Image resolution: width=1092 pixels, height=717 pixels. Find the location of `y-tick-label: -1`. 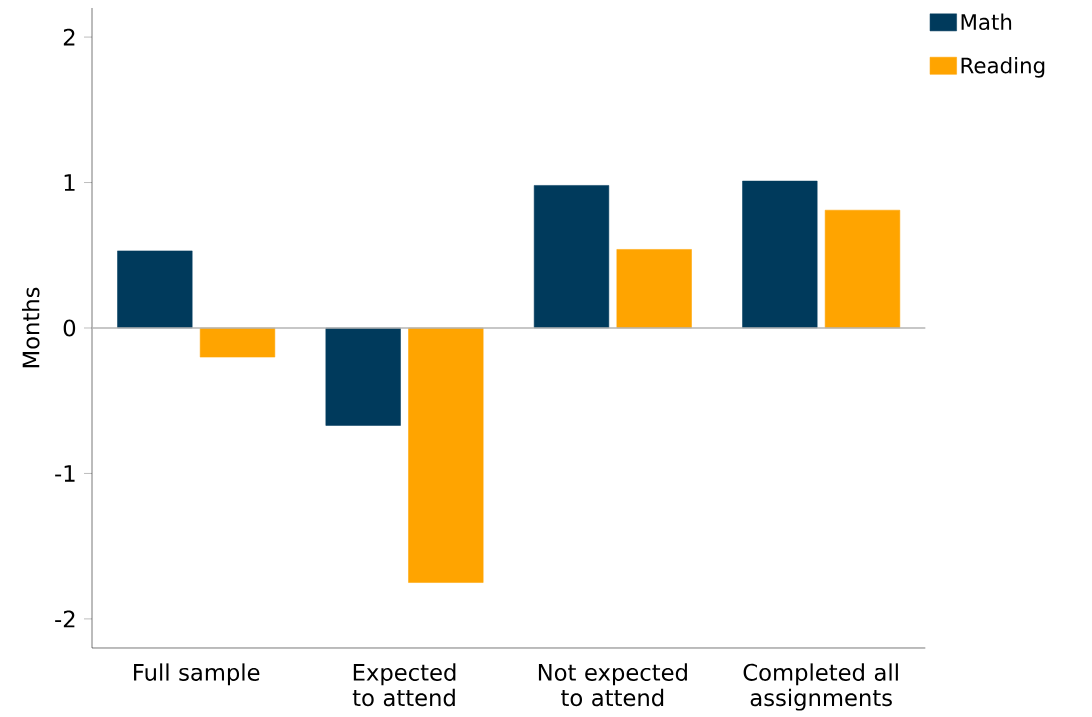

y-tick-label: -1 is located at coordinates (65, 473).